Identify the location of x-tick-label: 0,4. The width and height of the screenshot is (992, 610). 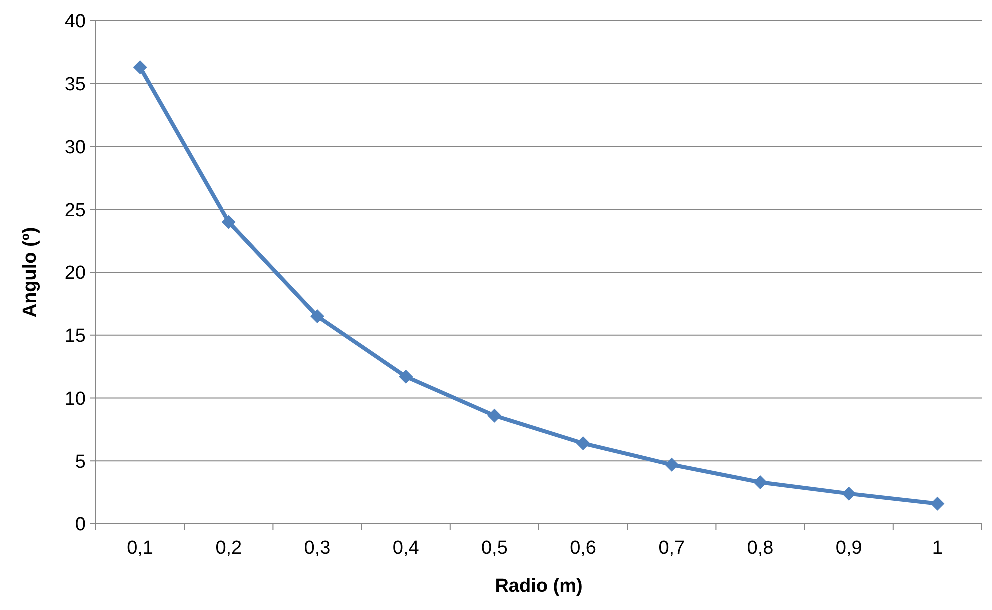
(406, 548).